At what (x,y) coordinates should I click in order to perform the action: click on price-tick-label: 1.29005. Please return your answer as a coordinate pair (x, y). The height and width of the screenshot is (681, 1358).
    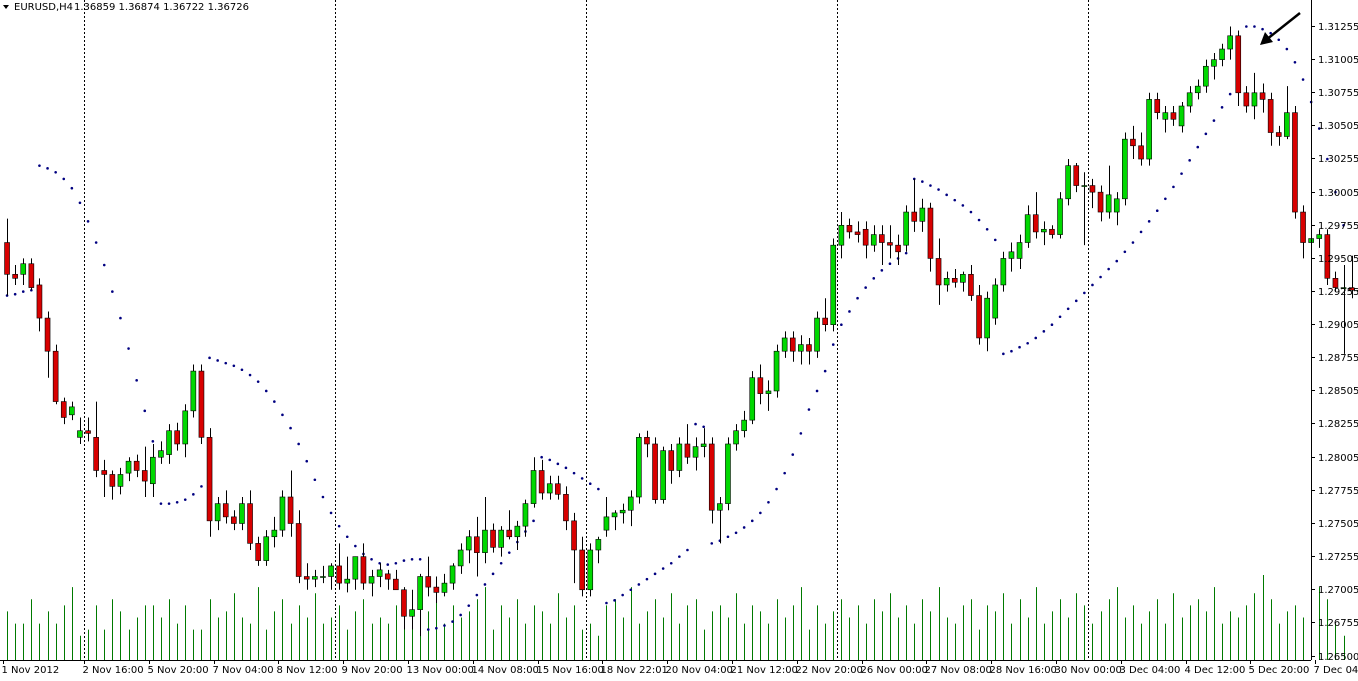
    Looking at the image, I should click on (1338, 325).